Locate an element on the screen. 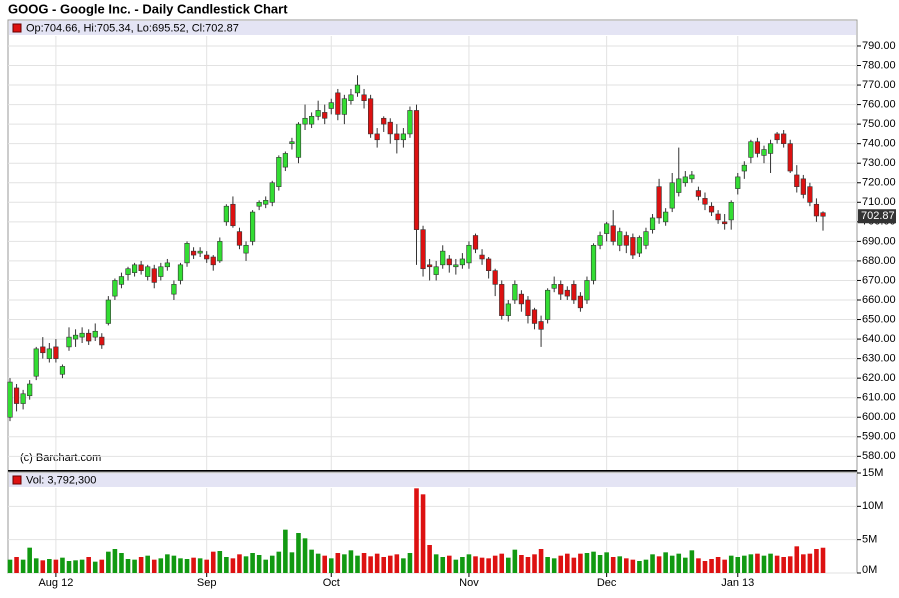 This screenshot has height=598, width=899. y-tick-label: 610.00 is located at coordinates (879, 398).